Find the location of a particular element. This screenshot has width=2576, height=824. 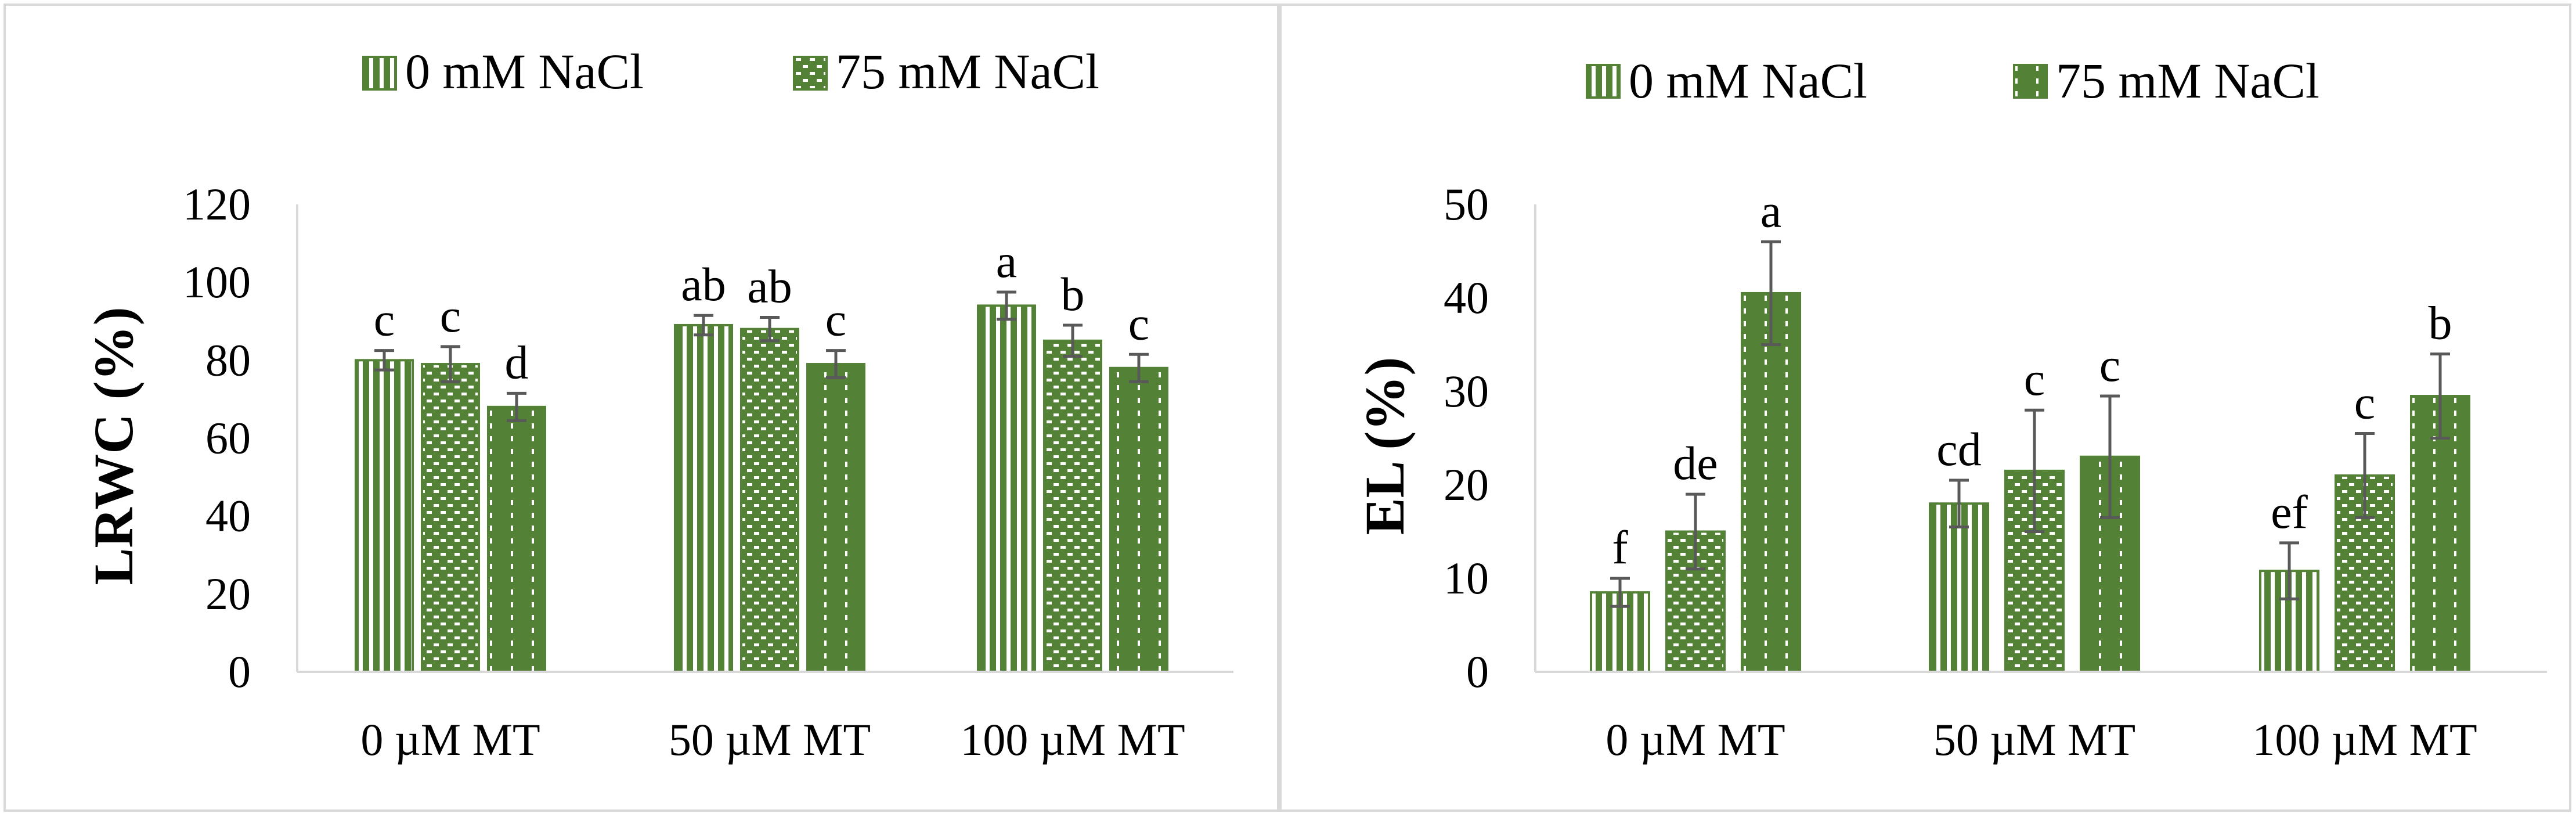

lrwc-y-tick-label: 0 is located at coordinates (239, 671).